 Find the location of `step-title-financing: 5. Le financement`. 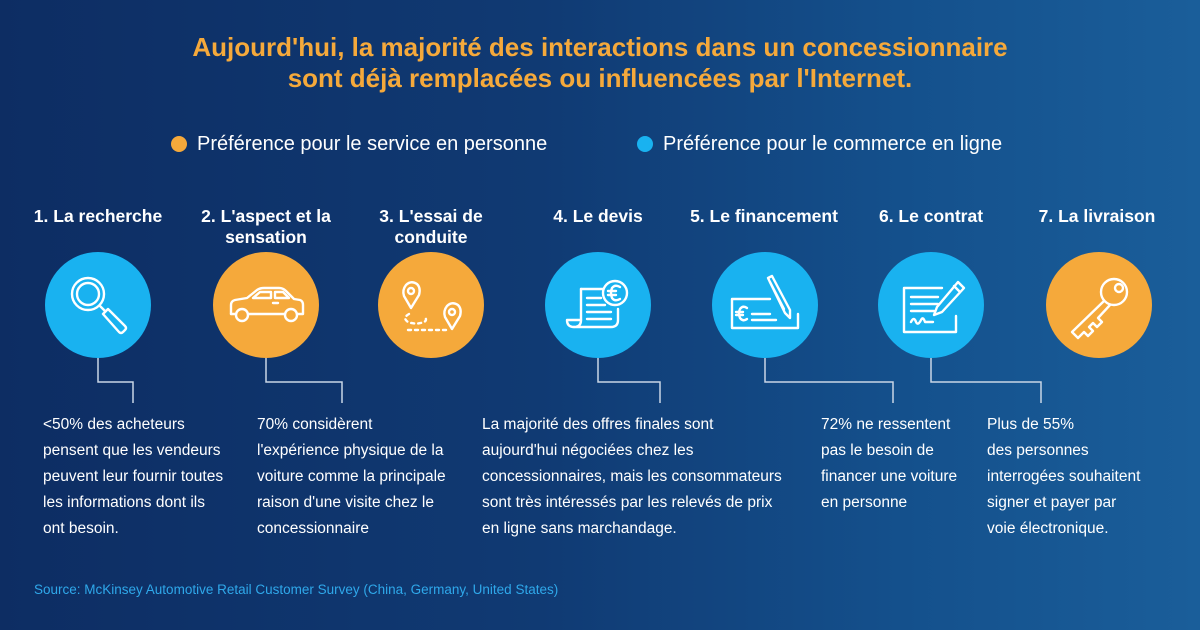

step-title-financing: 5. Le financement is located at coordinates (764, 216).